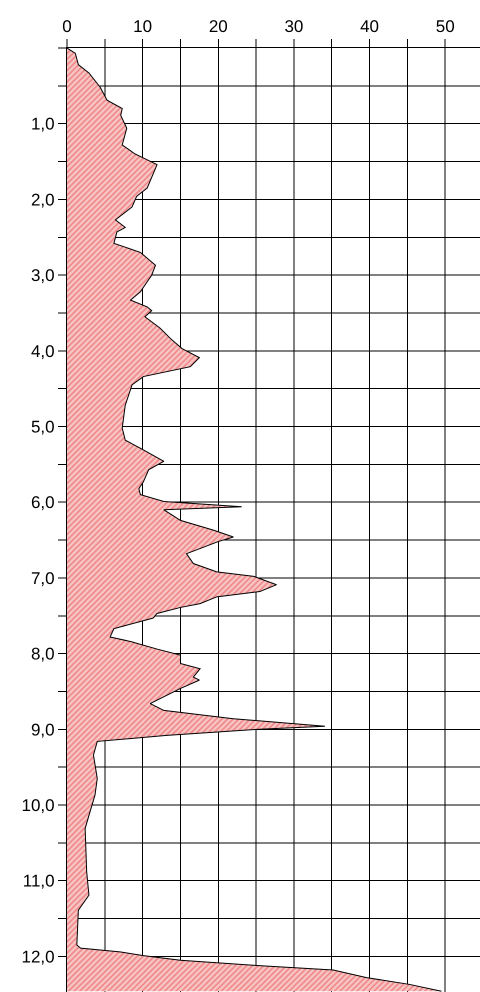 Image resolution: width=480 pixels, height=992 pixels. What do you see at coordinates (67, 26) in the screenshot?
I see `x-tick-label: 0` at bounding box center [67, 26].